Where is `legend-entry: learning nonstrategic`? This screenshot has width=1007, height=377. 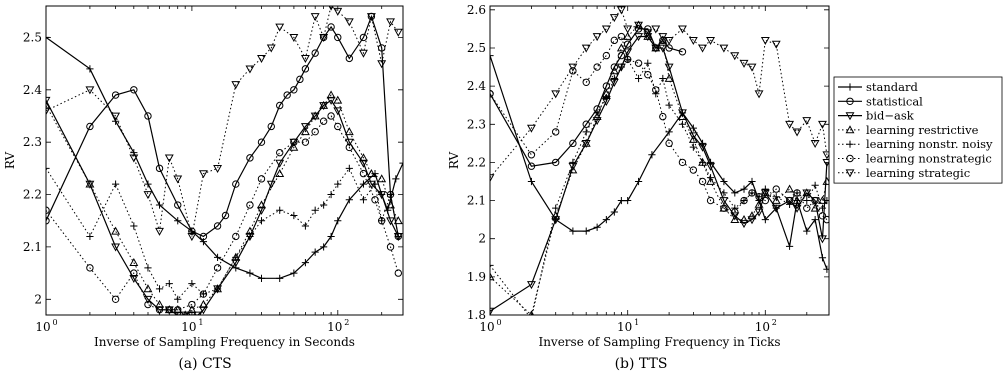 legend-entry: learning nonstrategic is located at coordinates (929, 159).